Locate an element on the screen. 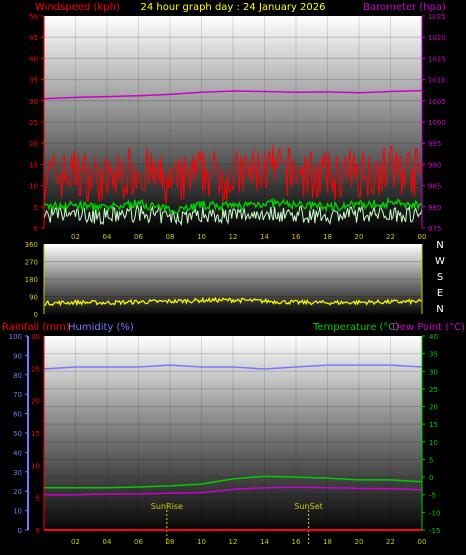 Image resolution: width=466 pixels, height=555 pixels. chart3-ytick-rain: 20 is located at coordinates (35, 402).